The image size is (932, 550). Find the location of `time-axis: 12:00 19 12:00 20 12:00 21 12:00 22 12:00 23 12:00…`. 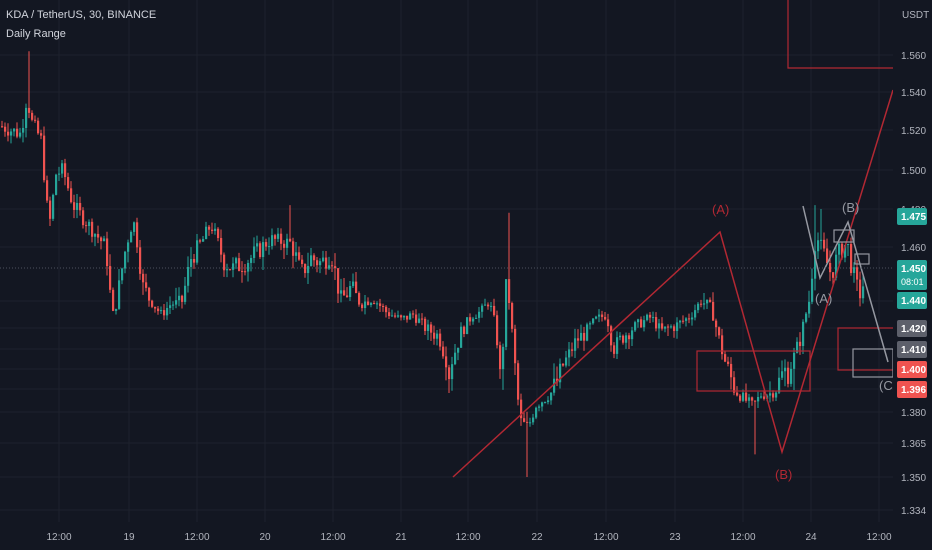

time-axis: 12:00 19 12:00 20 12:00 21 12:00 22 12:00 23 12:00… is located at coordinates (446, 536).